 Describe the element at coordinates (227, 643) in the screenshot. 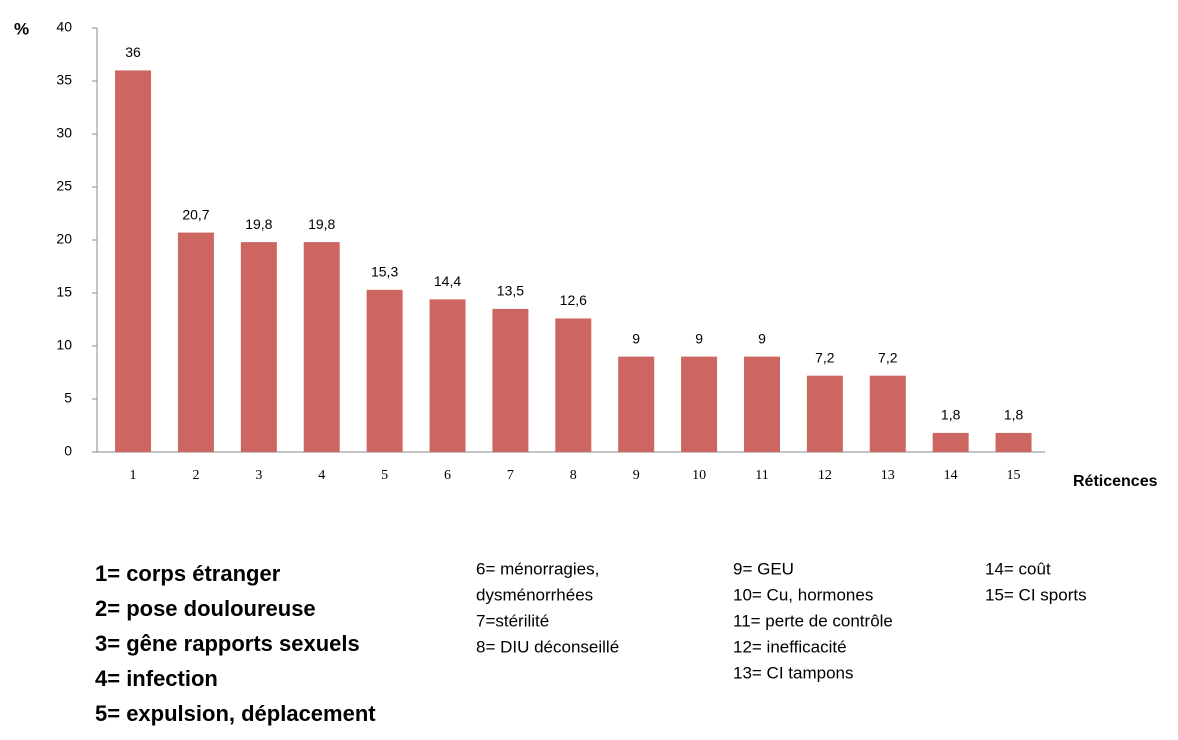

I see `note: 3= gêne rapports sexuels` at that location.